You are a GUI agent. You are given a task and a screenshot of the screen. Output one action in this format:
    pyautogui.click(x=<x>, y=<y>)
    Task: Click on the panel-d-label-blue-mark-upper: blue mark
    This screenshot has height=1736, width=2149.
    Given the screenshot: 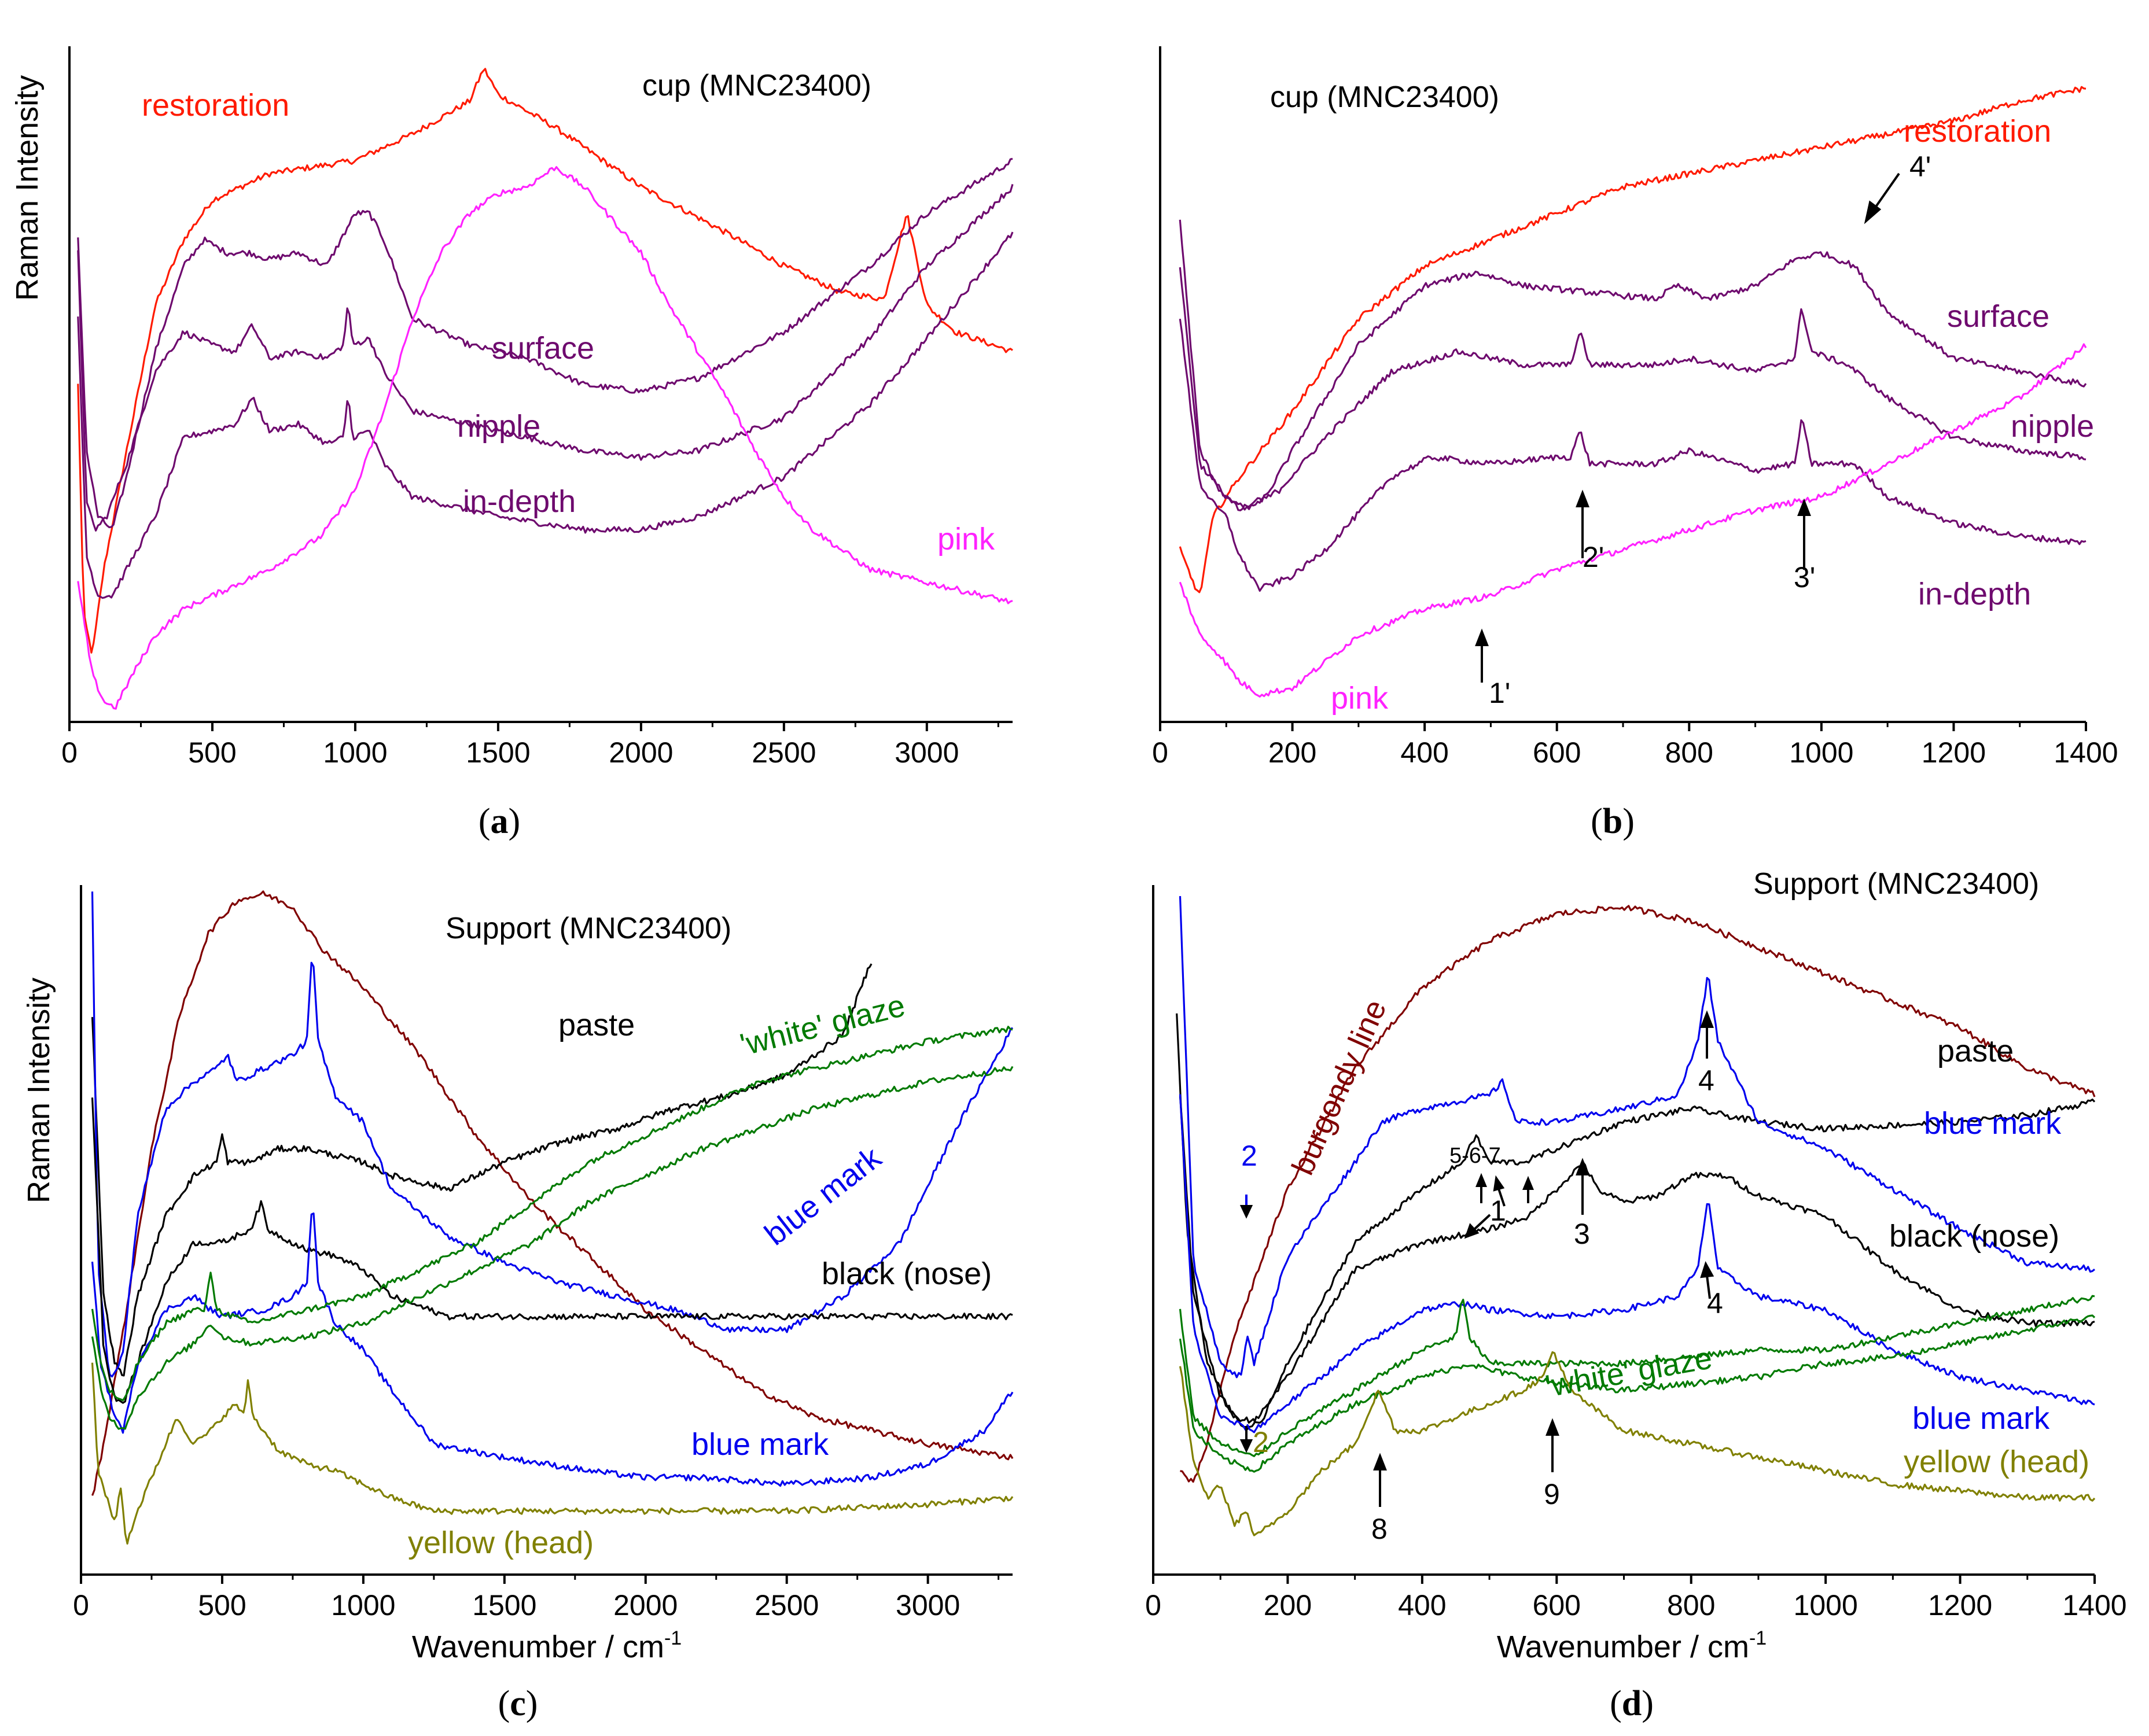 What is the action you would take?
    pyautogui.click(x=1993, y=1123)
    